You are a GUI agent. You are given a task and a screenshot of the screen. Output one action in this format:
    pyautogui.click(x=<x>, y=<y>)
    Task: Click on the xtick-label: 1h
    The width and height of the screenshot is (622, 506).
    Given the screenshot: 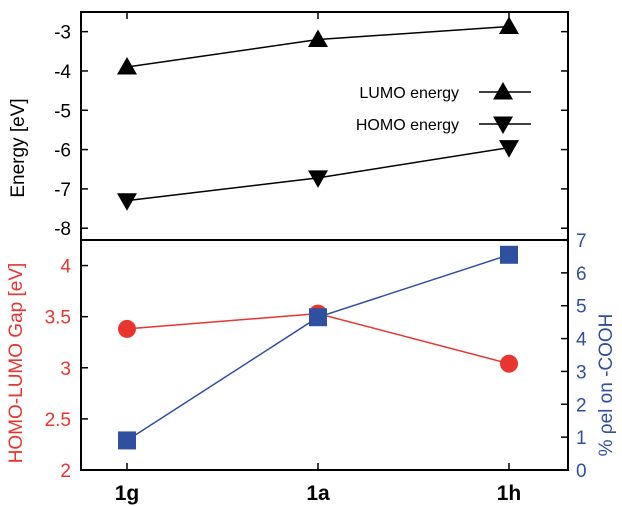 What is the action you would take?
    pyautogui.click(x=509, y=493)
    